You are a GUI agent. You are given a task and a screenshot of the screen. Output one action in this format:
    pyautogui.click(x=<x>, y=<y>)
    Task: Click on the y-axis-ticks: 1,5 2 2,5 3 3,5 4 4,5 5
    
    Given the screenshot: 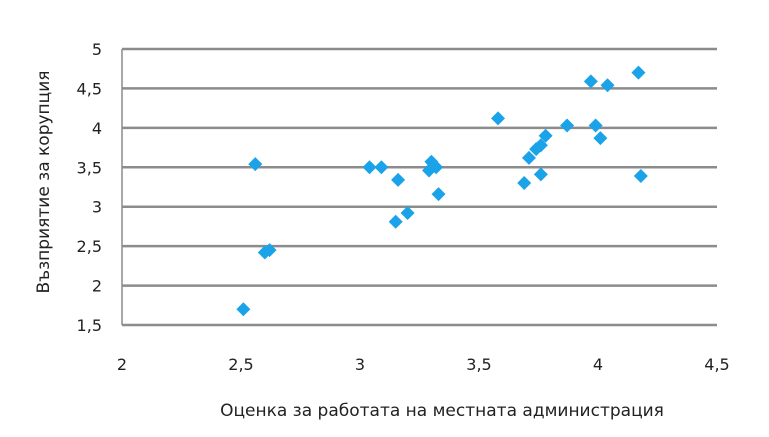 What is the action you would take?
    pyautogui.click(x=89, y=187)
    